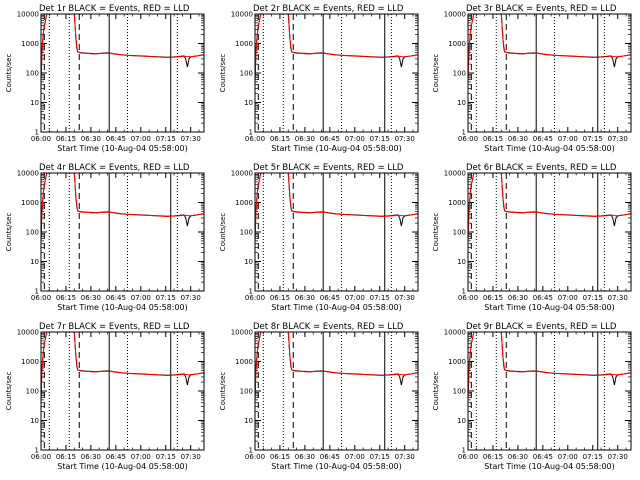 The width and height of the screenshot is (640, 480). I want to click on panel-title: Det 5r BLACK = Events, RED = LLD, so click(328, 168).